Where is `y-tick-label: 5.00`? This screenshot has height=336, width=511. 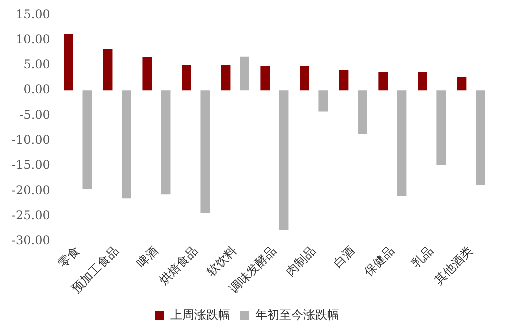
y-tick-label: 5.00 is located at coordinates (37, 65).